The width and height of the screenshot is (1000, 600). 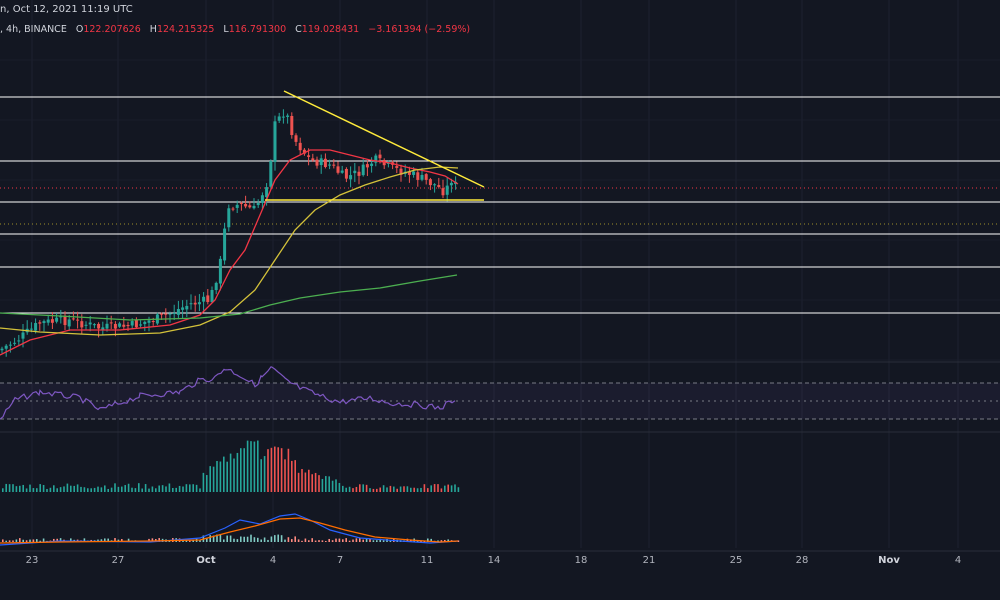 I want to click on time-label: 23, so click(x=32, y=560).